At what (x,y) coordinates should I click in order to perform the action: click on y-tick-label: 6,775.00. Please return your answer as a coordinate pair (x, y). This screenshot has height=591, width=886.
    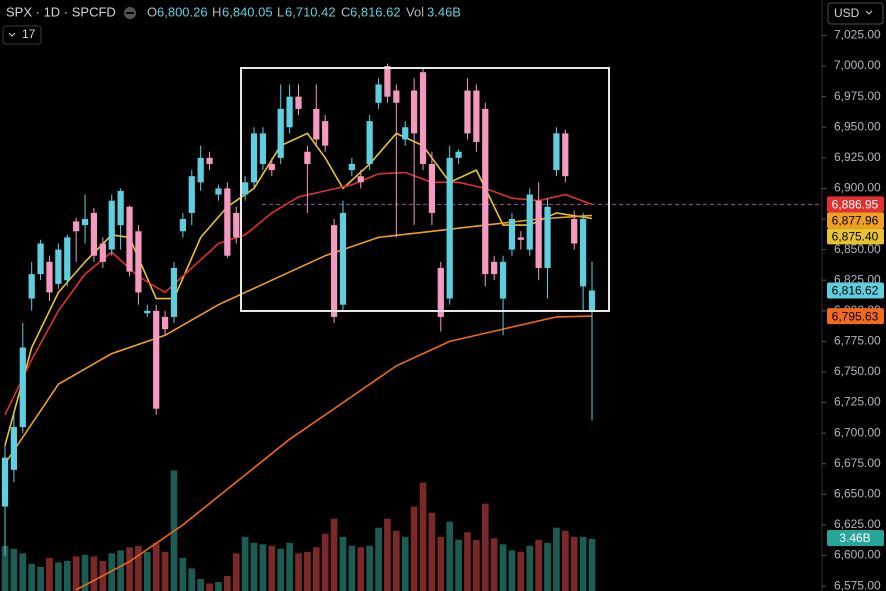
    Looking at the image, I should click on (857, 341).